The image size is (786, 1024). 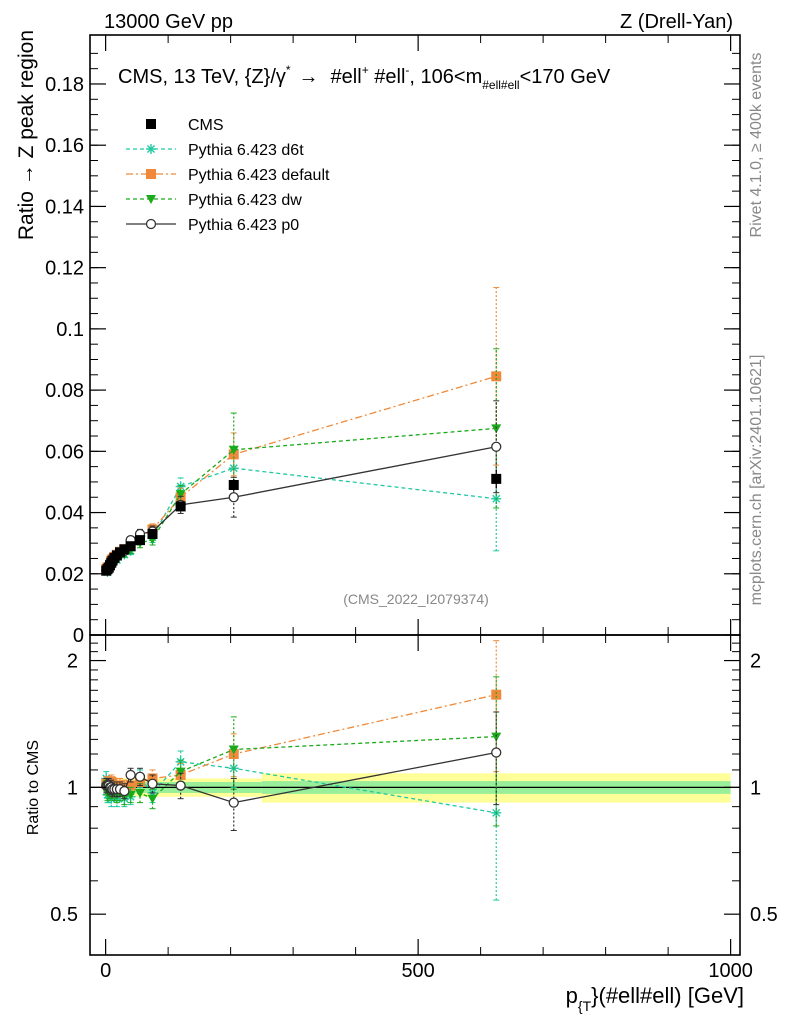 I want to click on header-energy-label: 13000 GeV pp, so click(x=168, y=22).